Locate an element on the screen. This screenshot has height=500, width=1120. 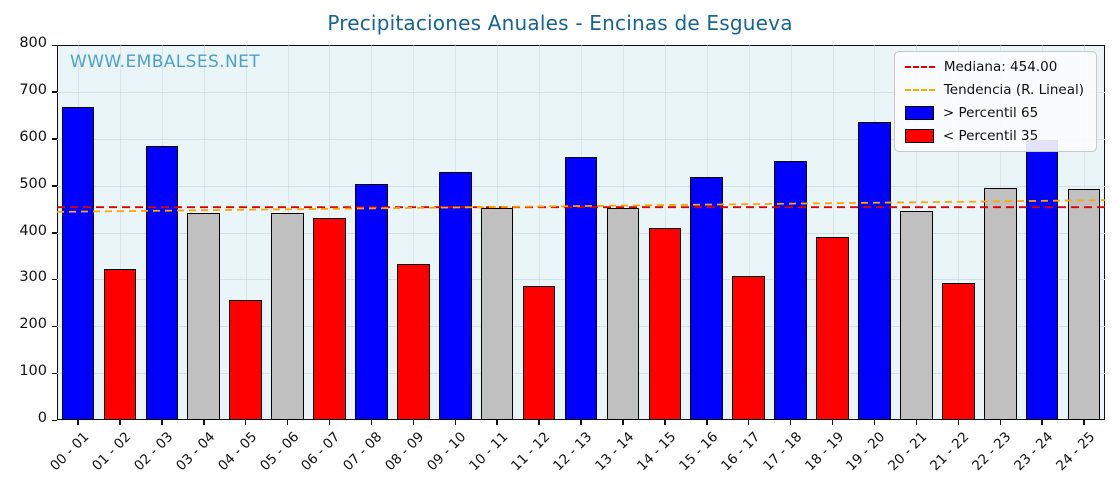
x-tick-label: 17 - 18 is located at coordinates (782, 452).